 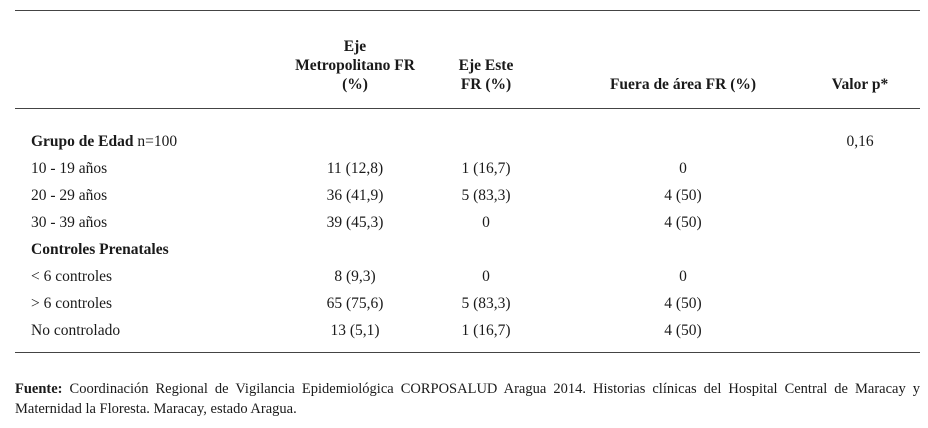 I want to click on row-label: < 6 controles, so click(x=71, y=276).